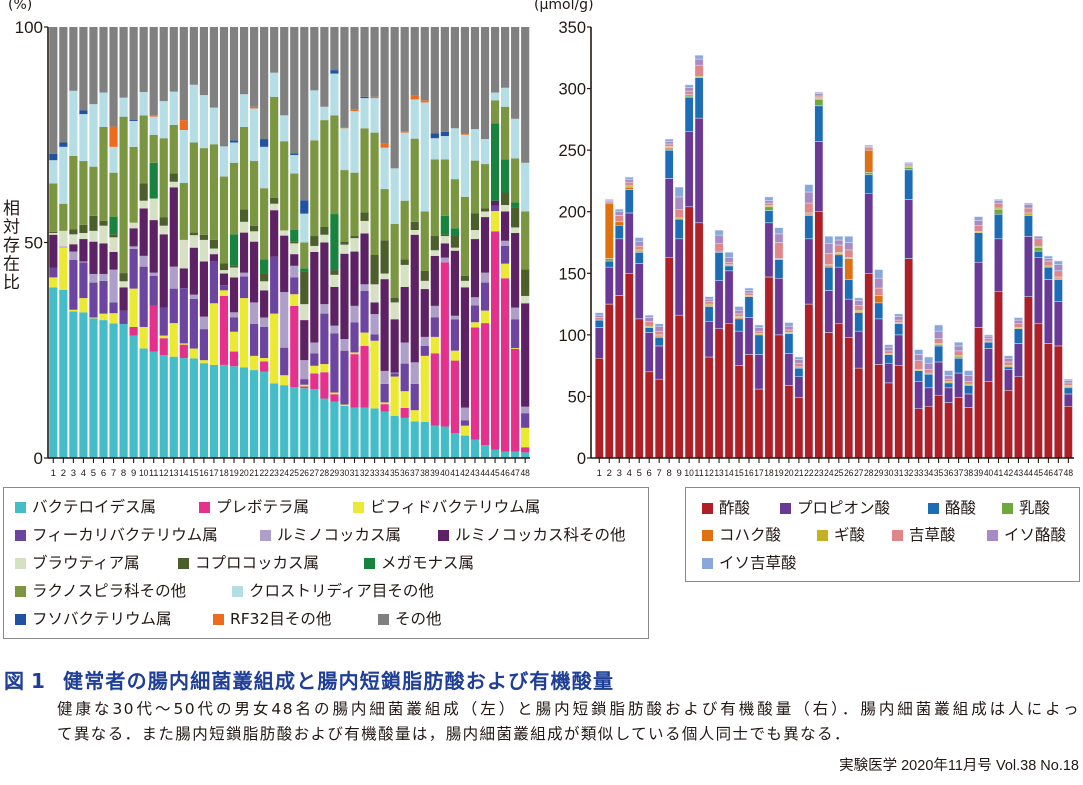 This screenshot has height=785, width=1083. What do you see at coordinates (326, 563) in the screenshot?
I see `microbiota-legend` at bounding box center [326, 563].